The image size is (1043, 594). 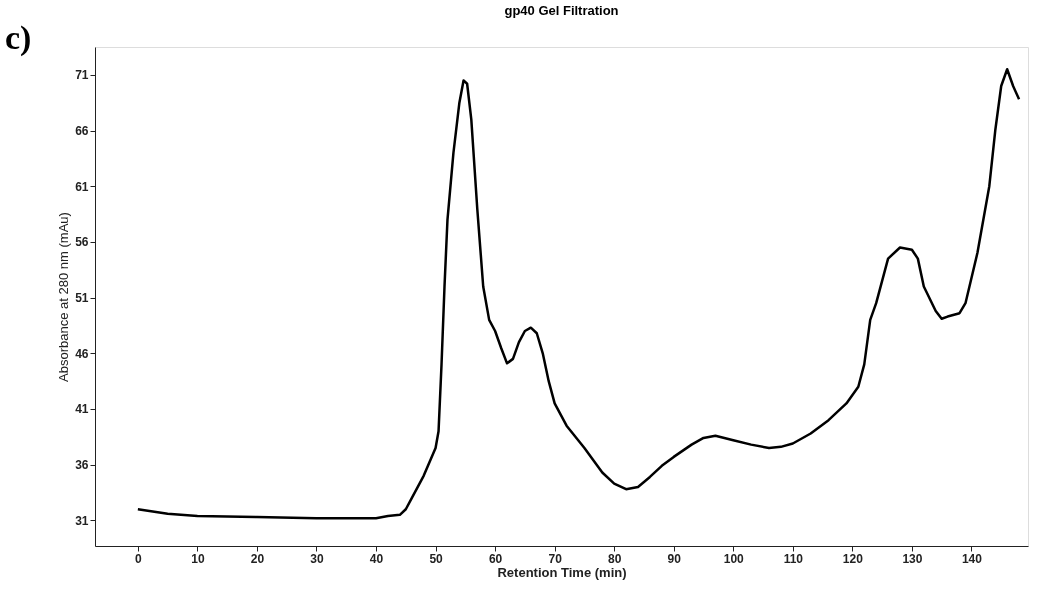 I want to click on x-tick-label: 110, so click(x=793, y=558).